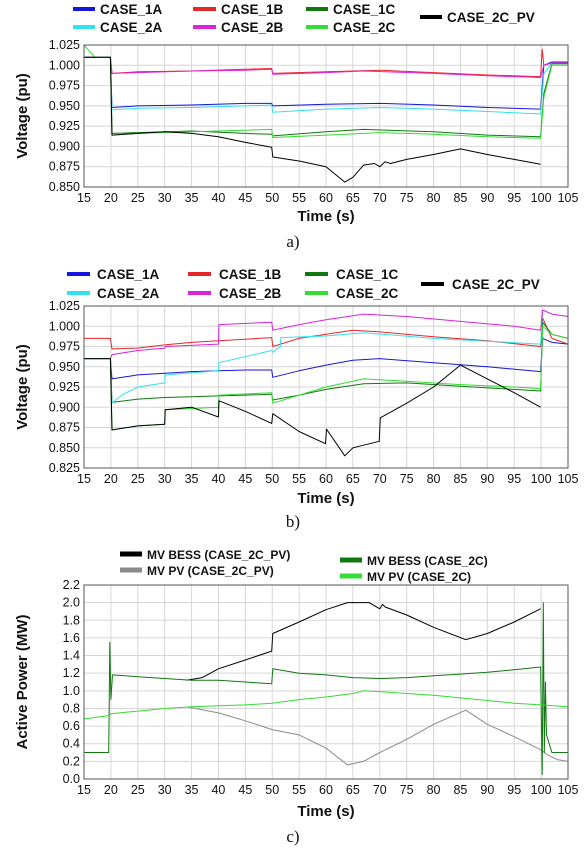  I want to click on y-tick-labels-c: 0.0 0.2 0.4 0.6 0.8 1.0 1.2 1.4 1.6 1.8 2.0 2.2, so click(71, 682).